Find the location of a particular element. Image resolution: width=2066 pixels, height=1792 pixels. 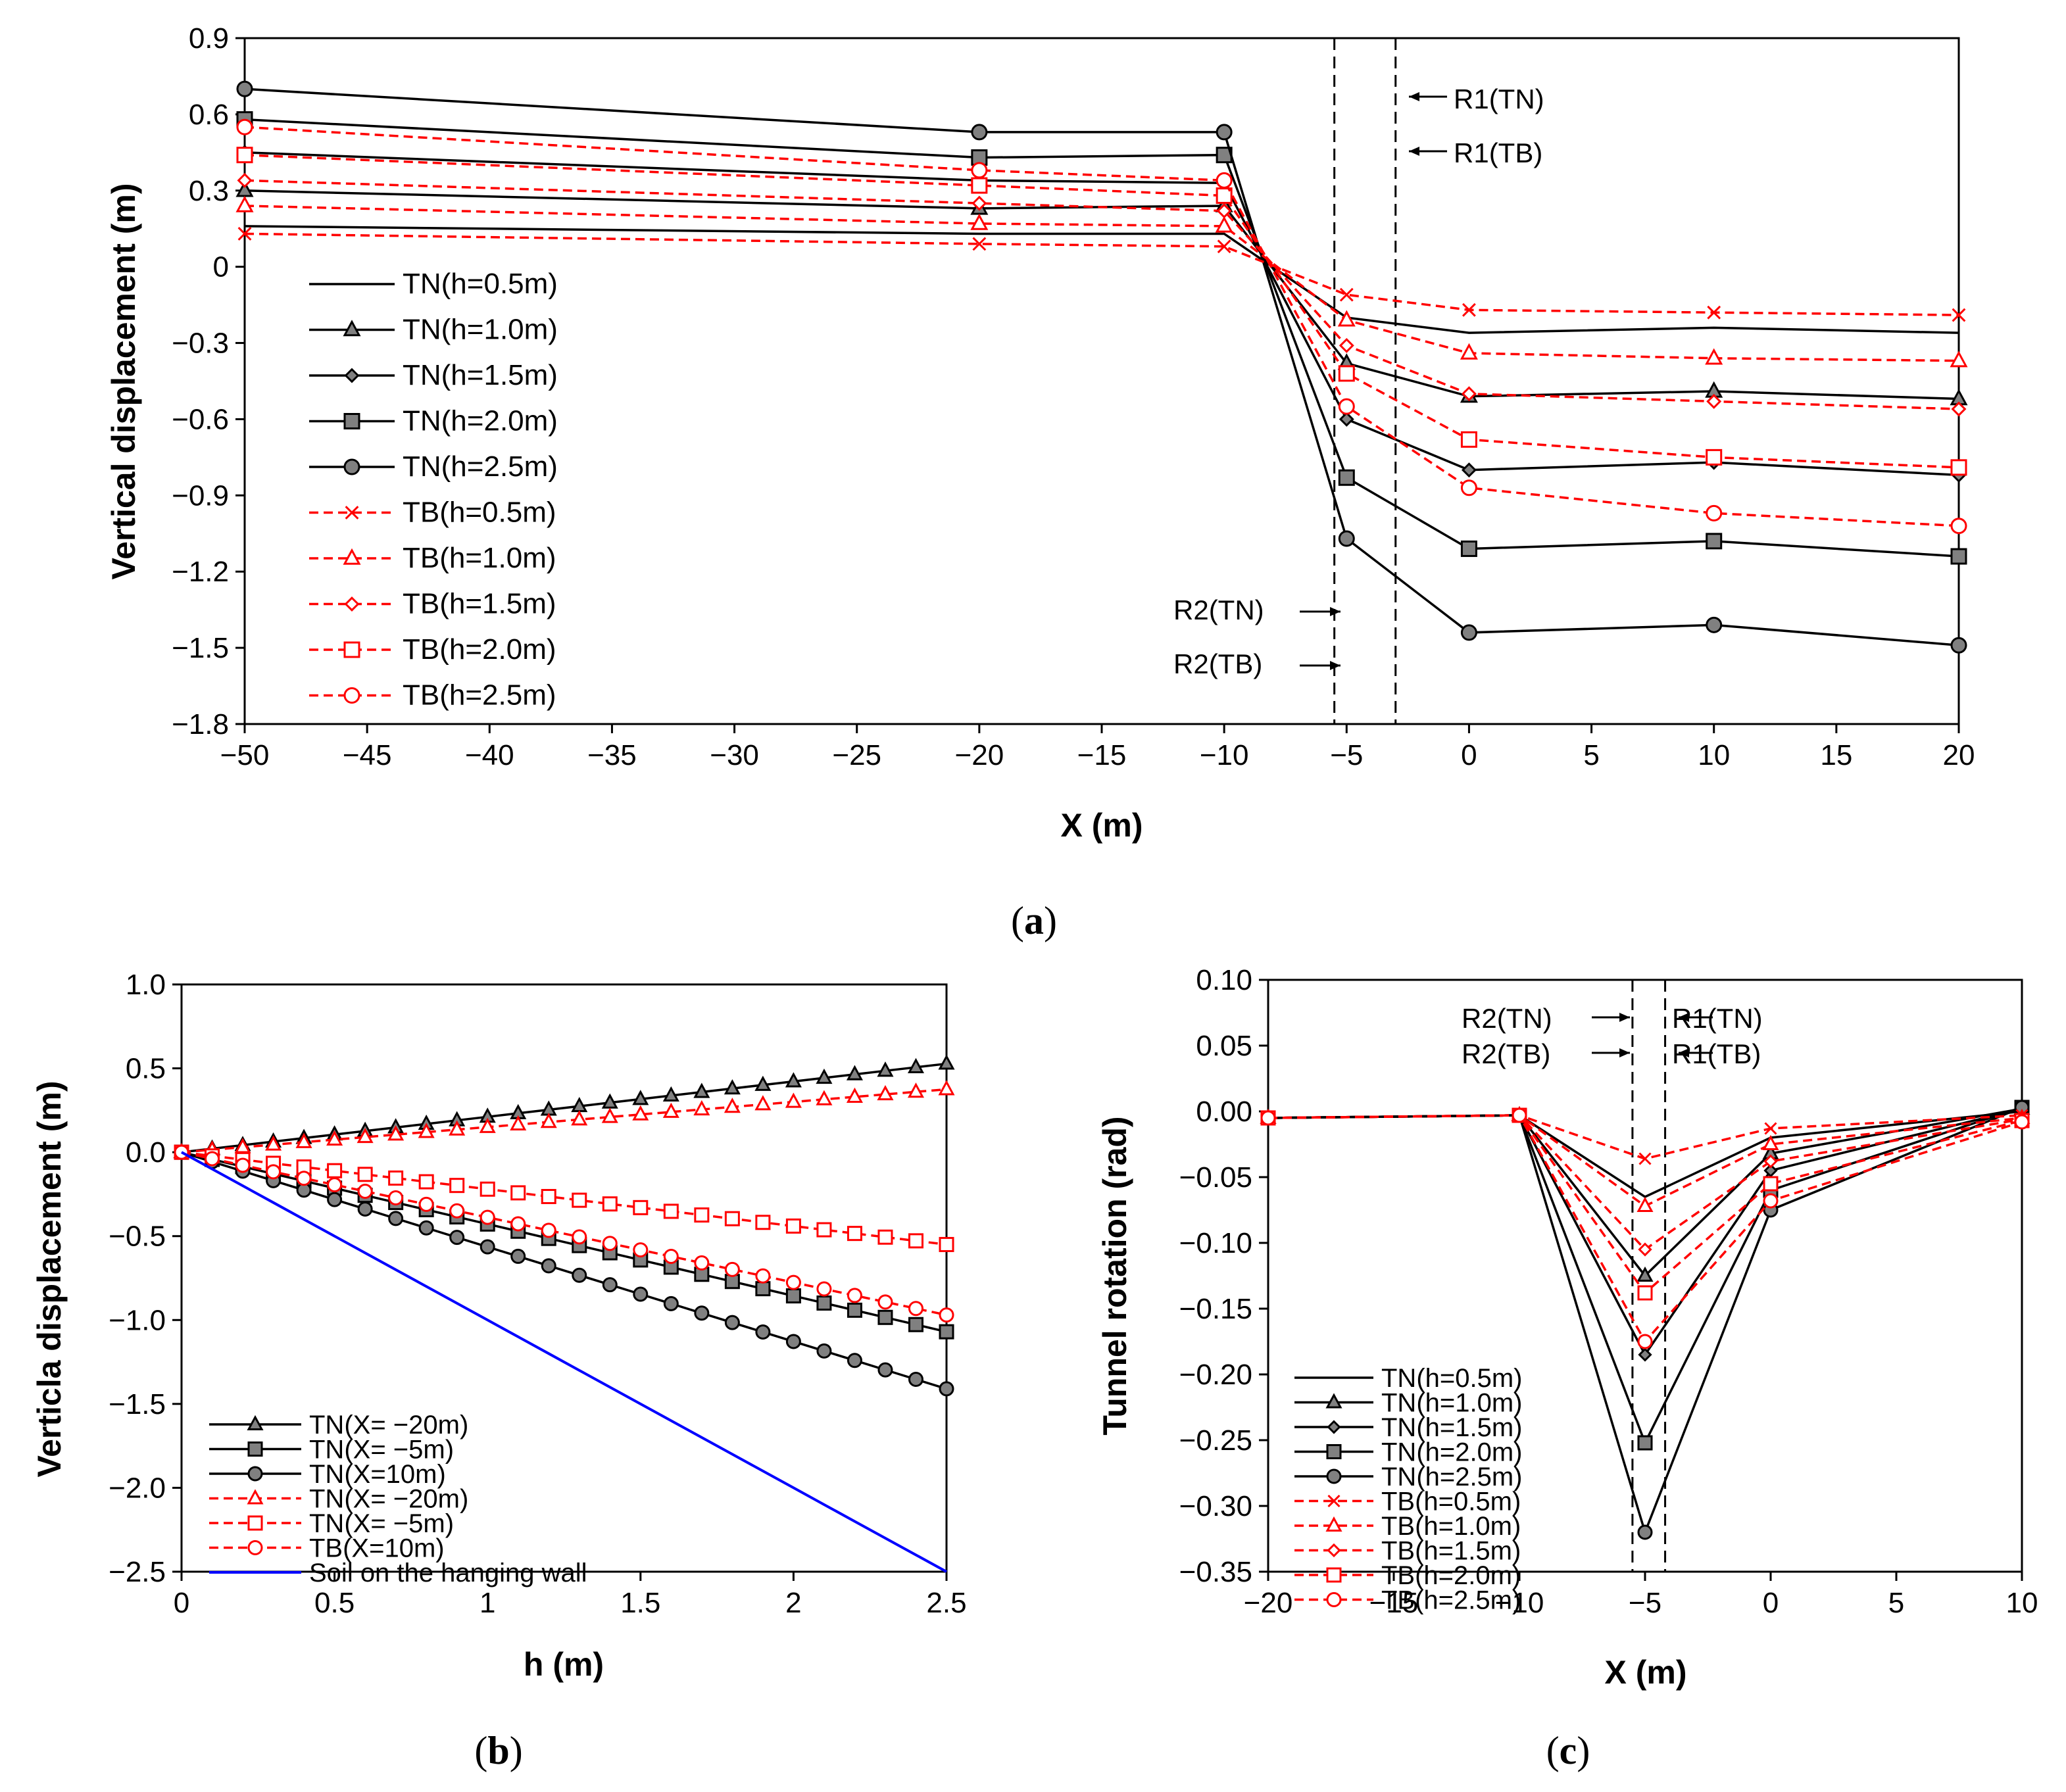

panel-c-r2-tb-label: R2(TB) is located at coordinates (1506, 1053).